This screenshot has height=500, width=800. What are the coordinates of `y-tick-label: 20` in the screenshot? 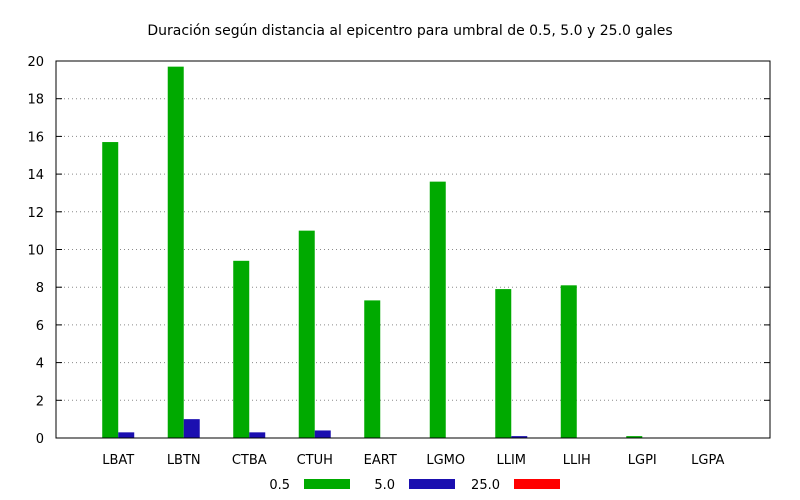 It's located at (35, 62).